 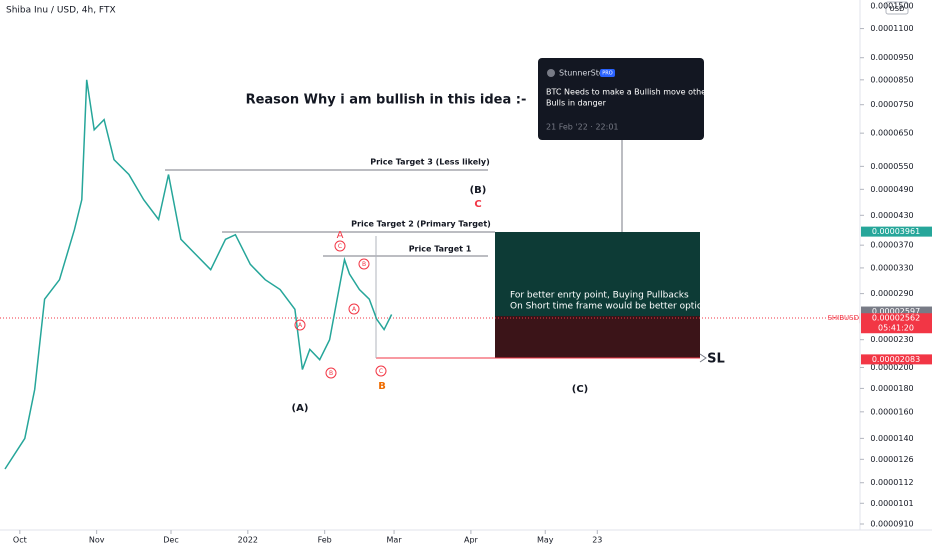 What do you see at coordinates (582, 127) in the screenshot?
I see `tweet-date: 21 Feb '22 · 22:01` at bounding box center [582, 127].